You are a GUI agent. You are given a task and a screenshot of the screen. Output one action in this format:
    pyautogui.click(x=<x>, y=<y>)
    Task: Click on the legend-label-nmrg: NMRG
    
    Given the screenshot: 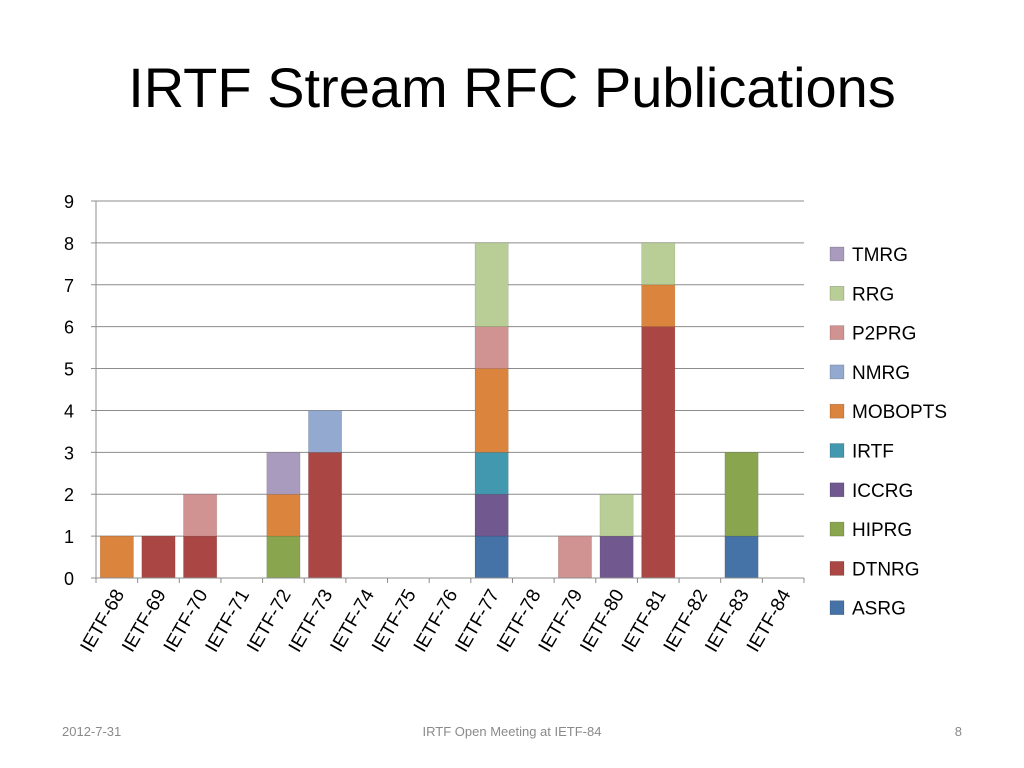 What is the action you would take?
    pyautogui.click(x=881, y=373)
    